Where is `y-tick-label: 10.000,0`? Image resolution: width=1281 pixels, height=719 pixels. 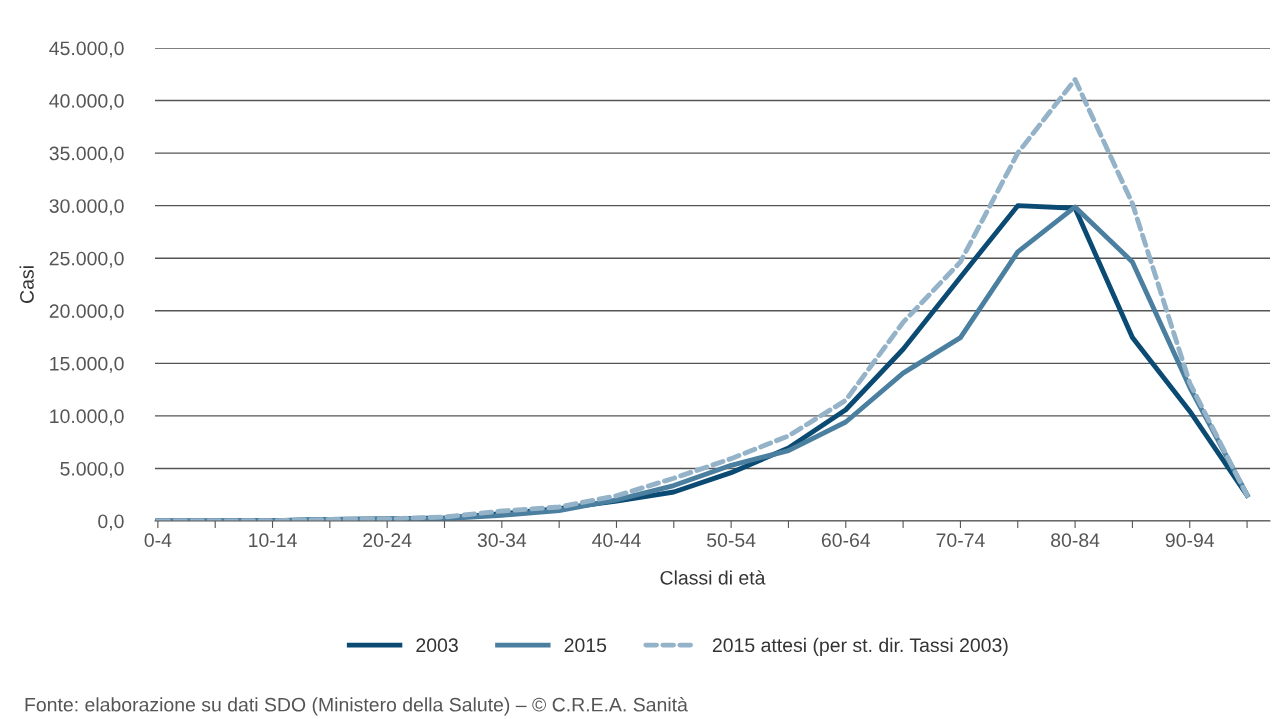
y-tick-label: 10.000,0 is located at coordinates (87, 417).